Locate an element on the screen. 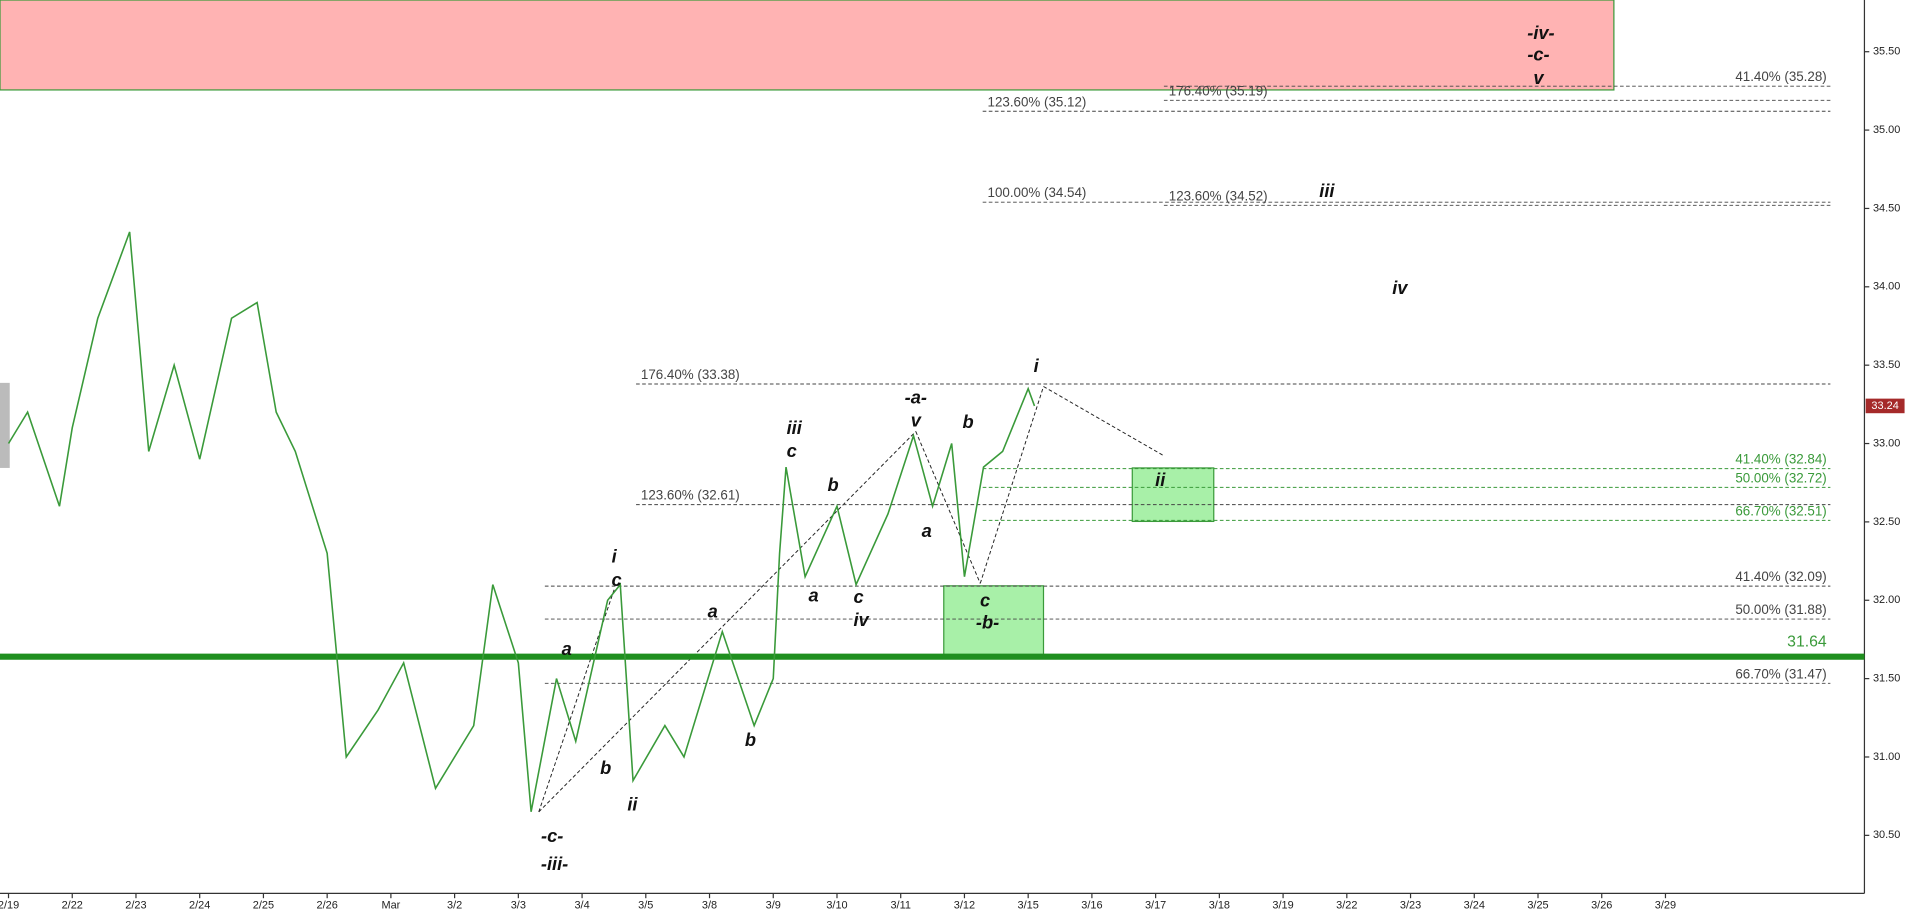  x-tick-label: 3/17 is located at coordinates (1155, 905).